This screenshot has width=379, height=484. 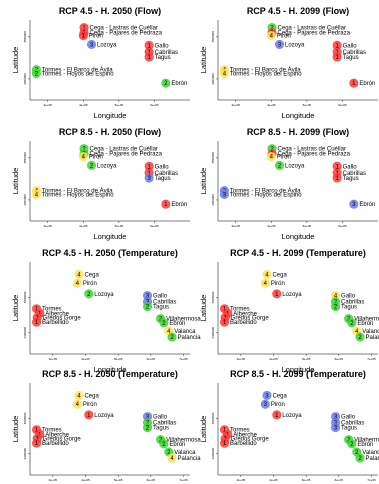 I want to click on site-point: 1 Tagus, so click(x=345, y=57).